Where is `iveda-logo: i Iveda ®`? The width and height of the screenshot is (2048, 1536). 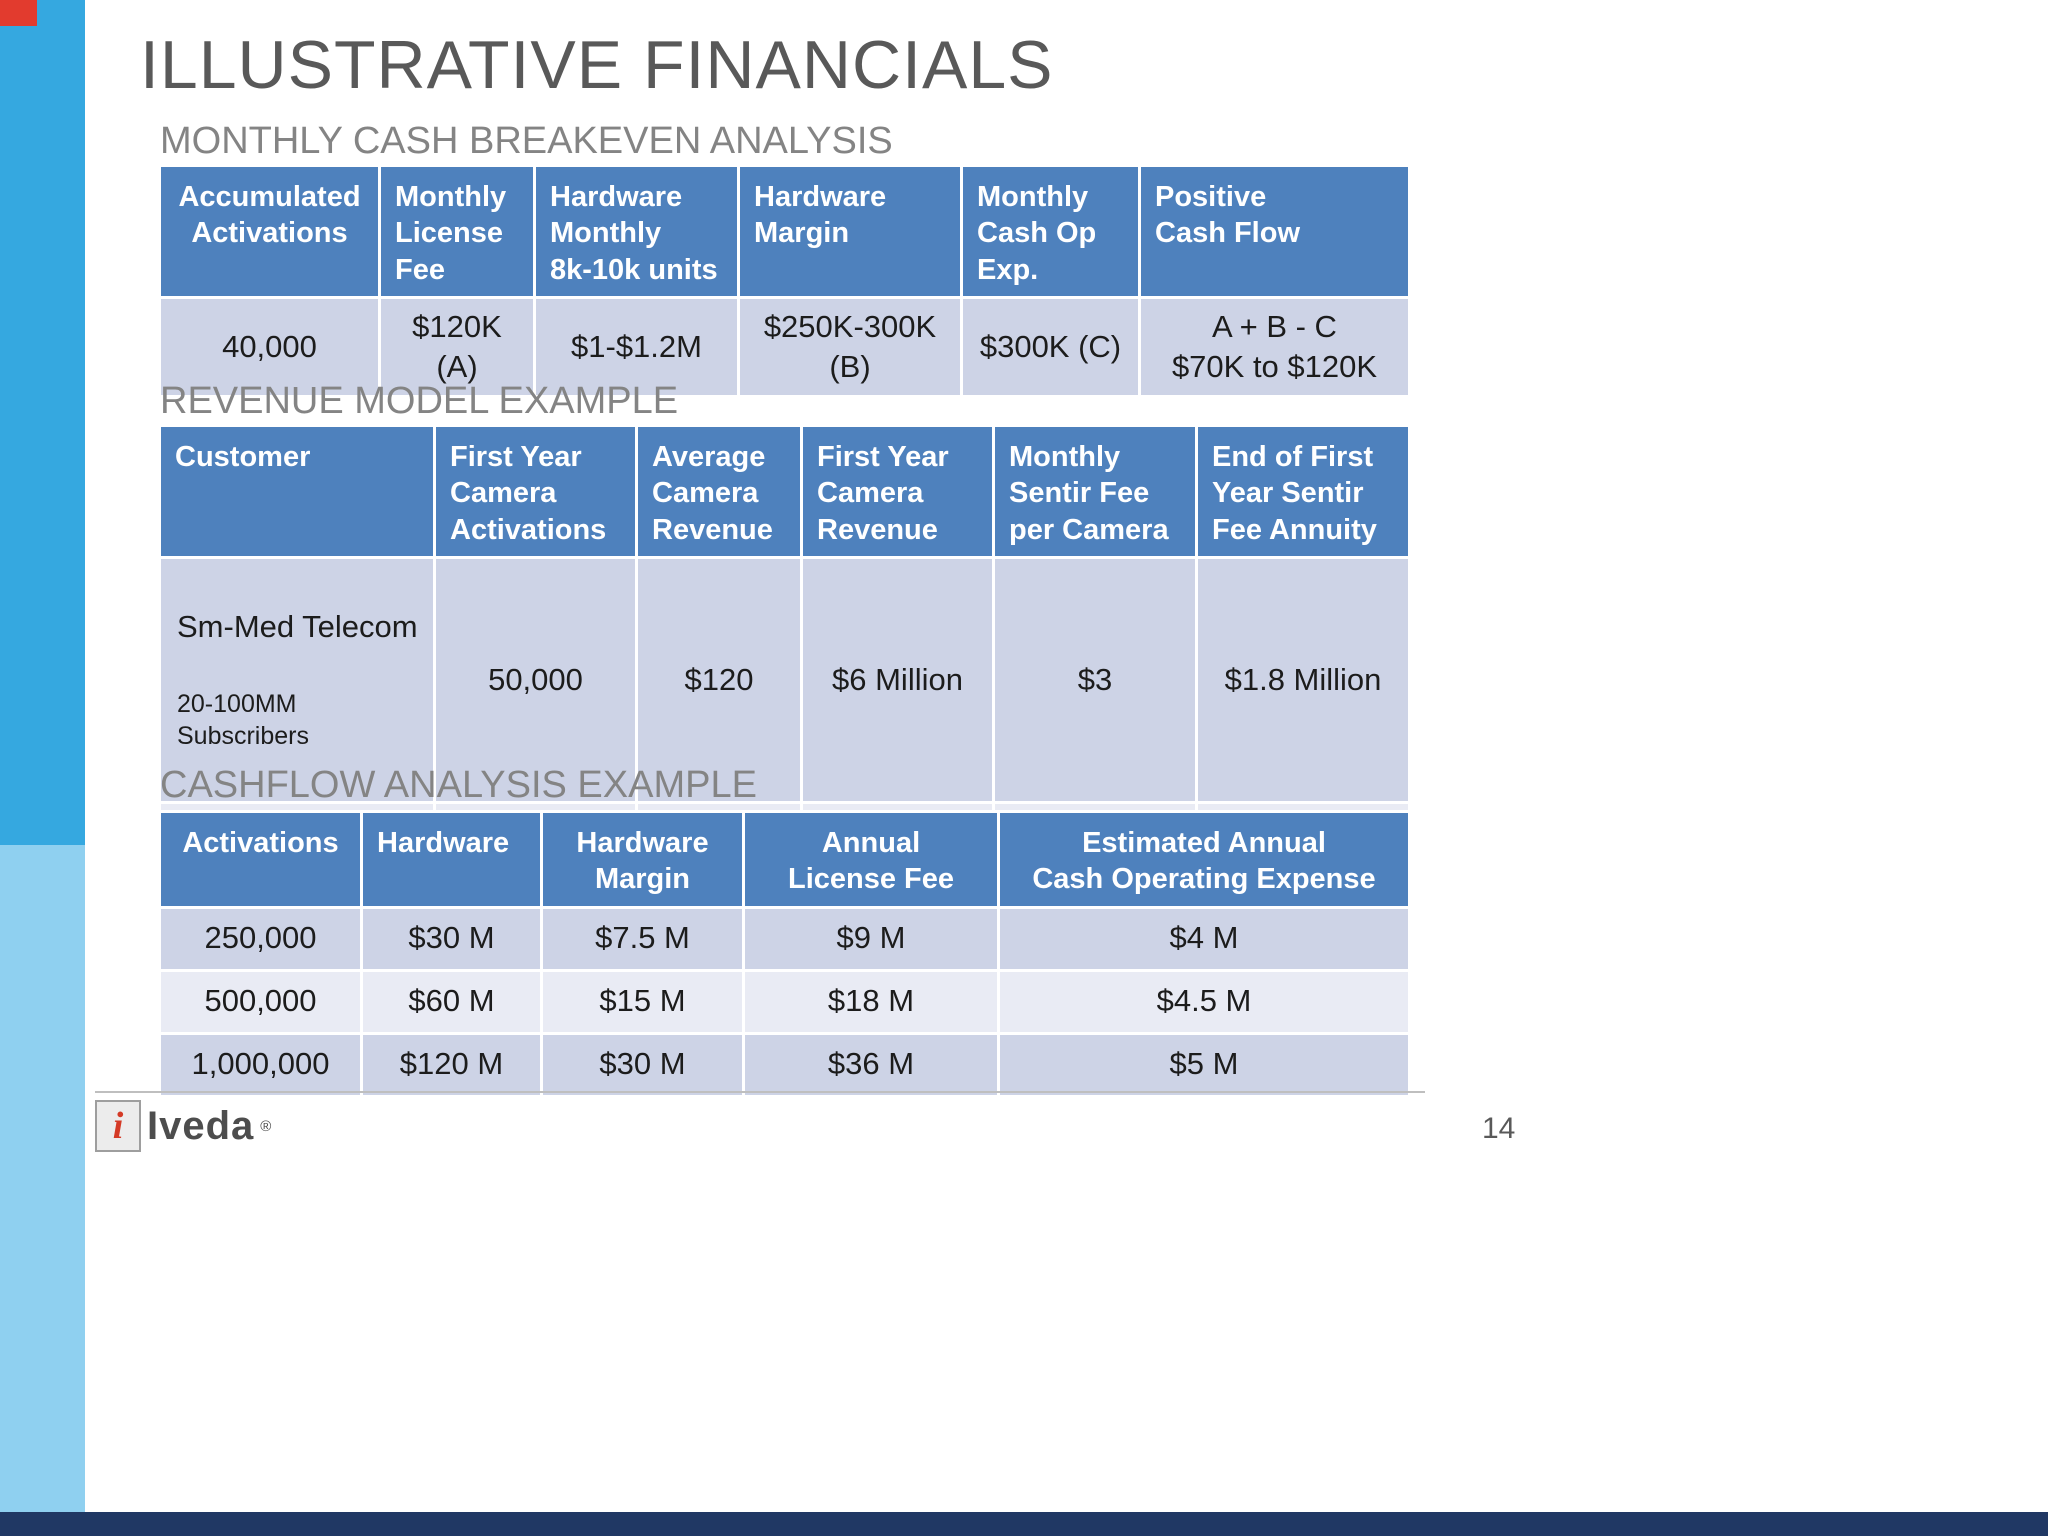 iveda-logo: i Iveda ® is located at coordinates (183, 1126).